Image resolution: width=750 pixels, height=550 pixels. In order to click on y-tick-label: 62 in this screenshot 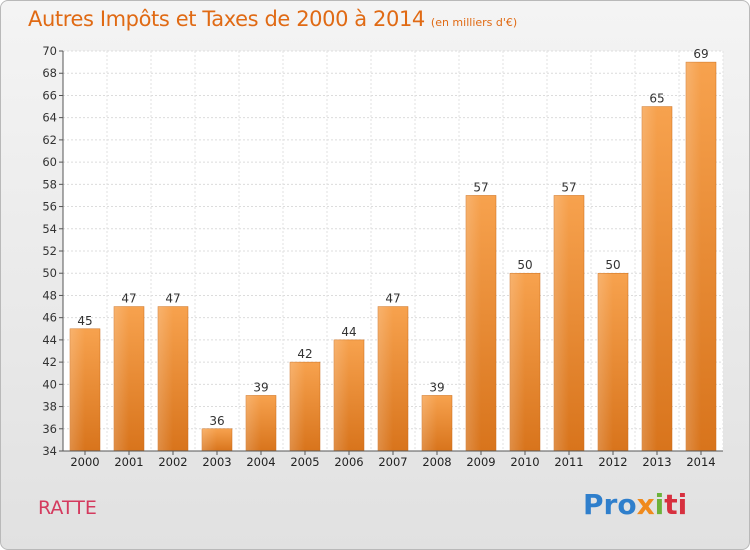, I will do `click(49, 140)`.